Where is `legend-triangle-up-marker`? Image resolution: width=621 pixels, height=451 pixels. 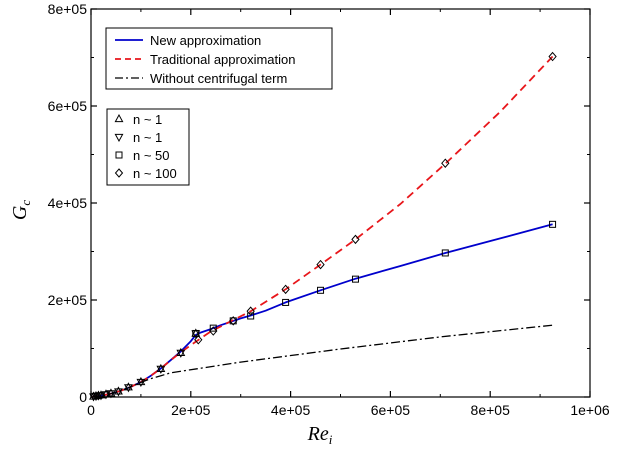 legend-triangle-up-marker is located at coordinates (119, 118).